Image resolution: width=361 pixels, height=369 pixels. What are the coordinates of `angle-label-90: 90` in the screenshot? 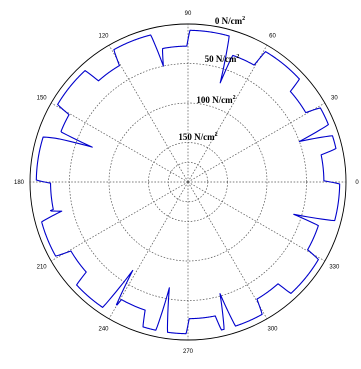 It's located at (188, 14).